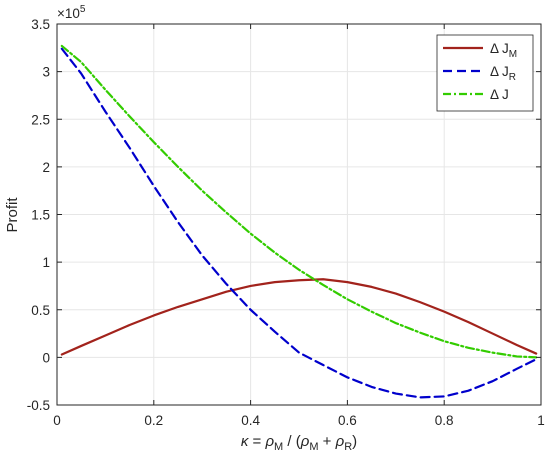 This screenshot has width=550, height=466. Describe the element at coordinates (250, 420) in the screenshot. I see `x-tick-label: 0.4` at that location.